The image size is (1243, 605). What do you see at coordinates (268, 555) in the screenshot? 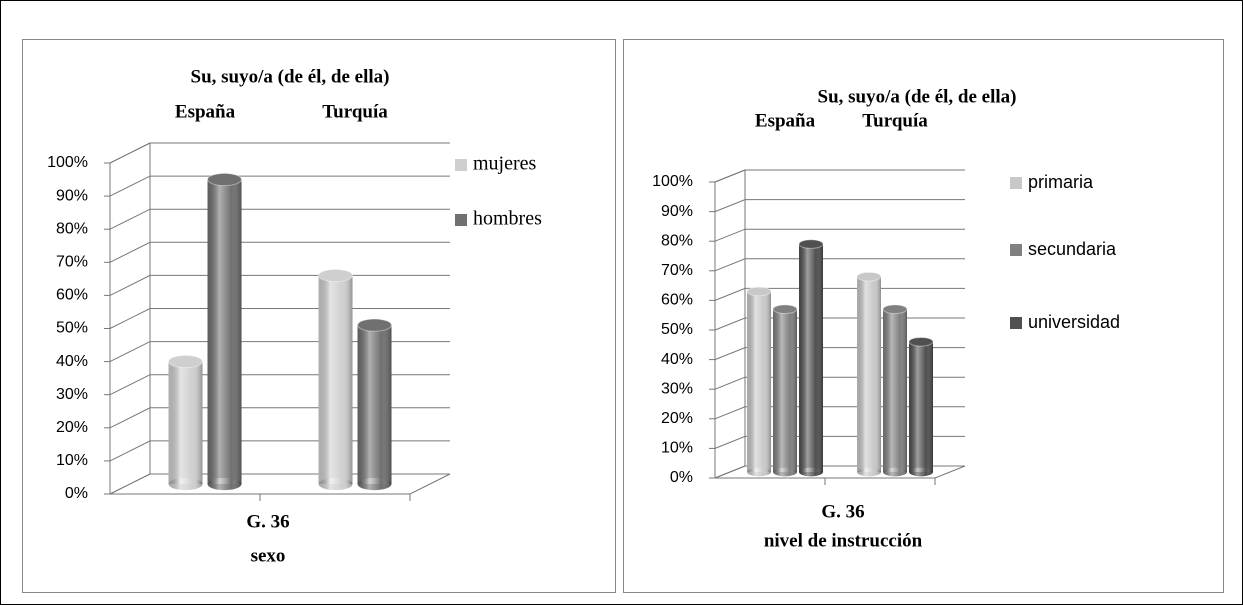
I see `x-axis-label: sexo` at bounding box center [268, 555].